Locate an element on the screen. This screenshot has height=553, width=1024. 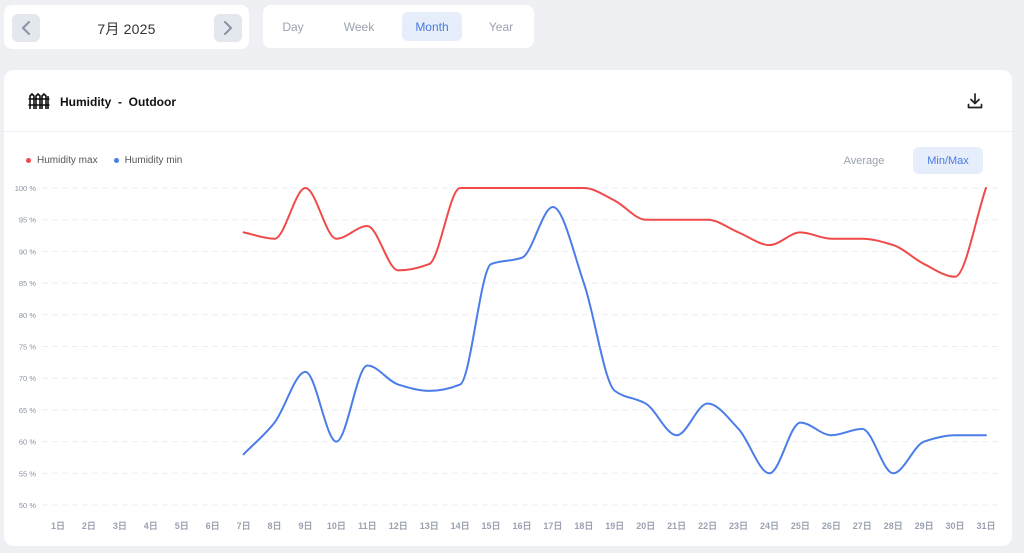
chevron-right-icon is located at coordinates (228, 28).